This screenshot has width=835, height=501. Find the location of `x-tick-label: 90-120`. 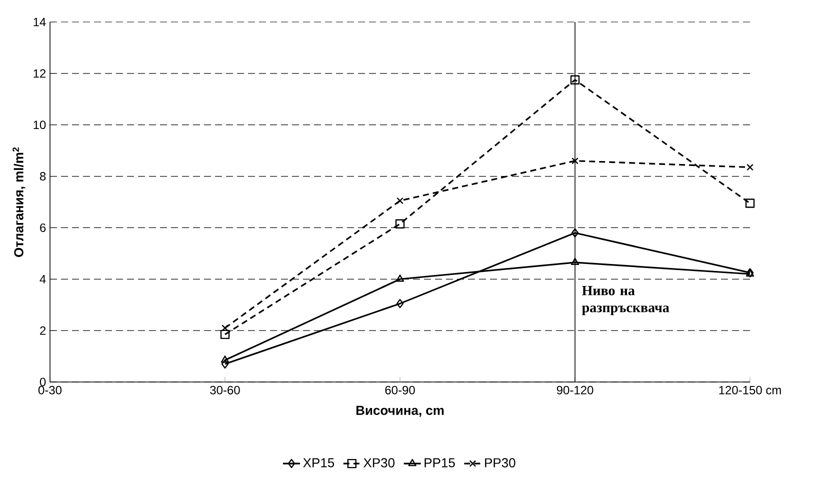

x-tick-label: 90-120 is located at coordinates (575, 390).